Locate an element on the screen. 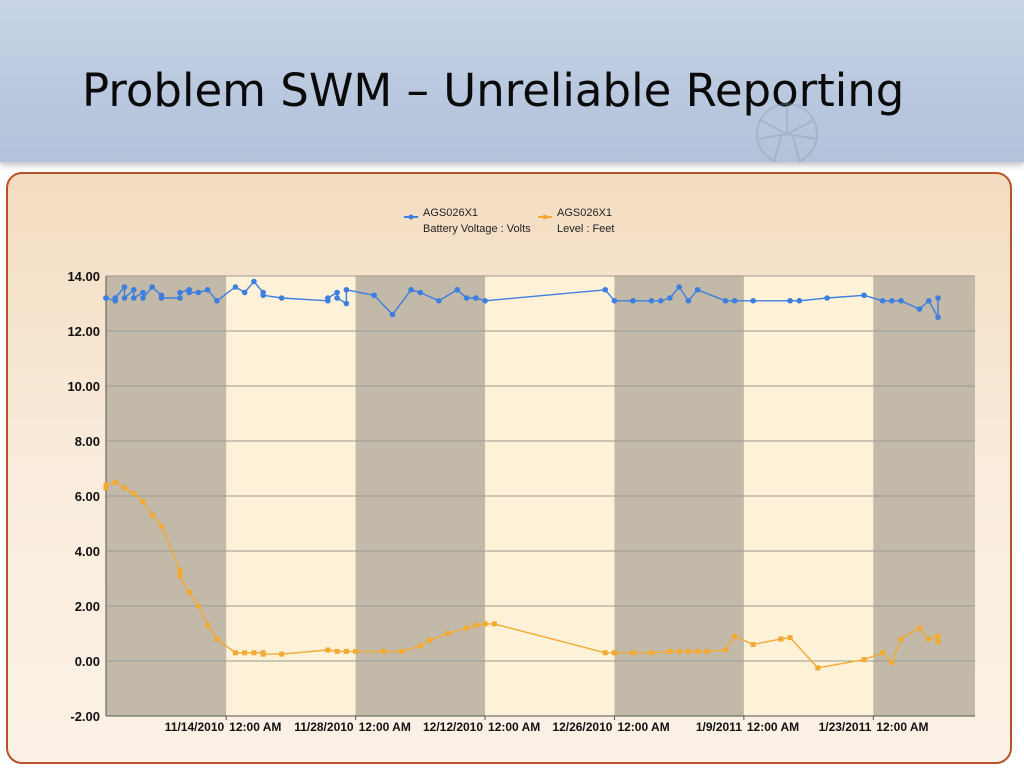 The height and width of the screenshot is (768, 1024). y-tick-label: 6.00 is located at coordinates (87, 496).